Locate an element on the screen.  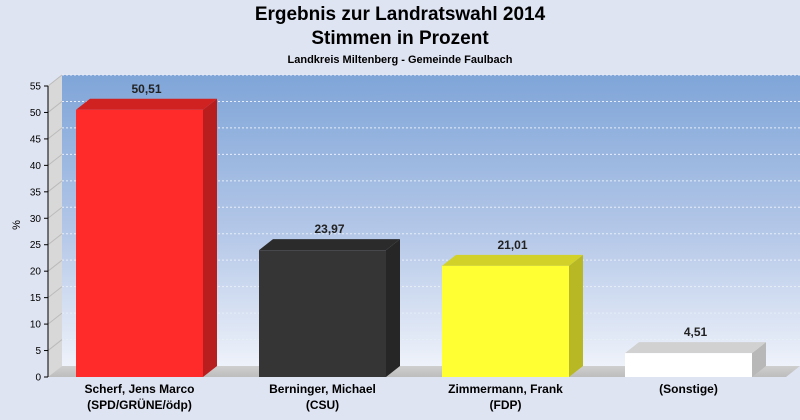
data-label: 23,97 is located at coordinates (329, 229).